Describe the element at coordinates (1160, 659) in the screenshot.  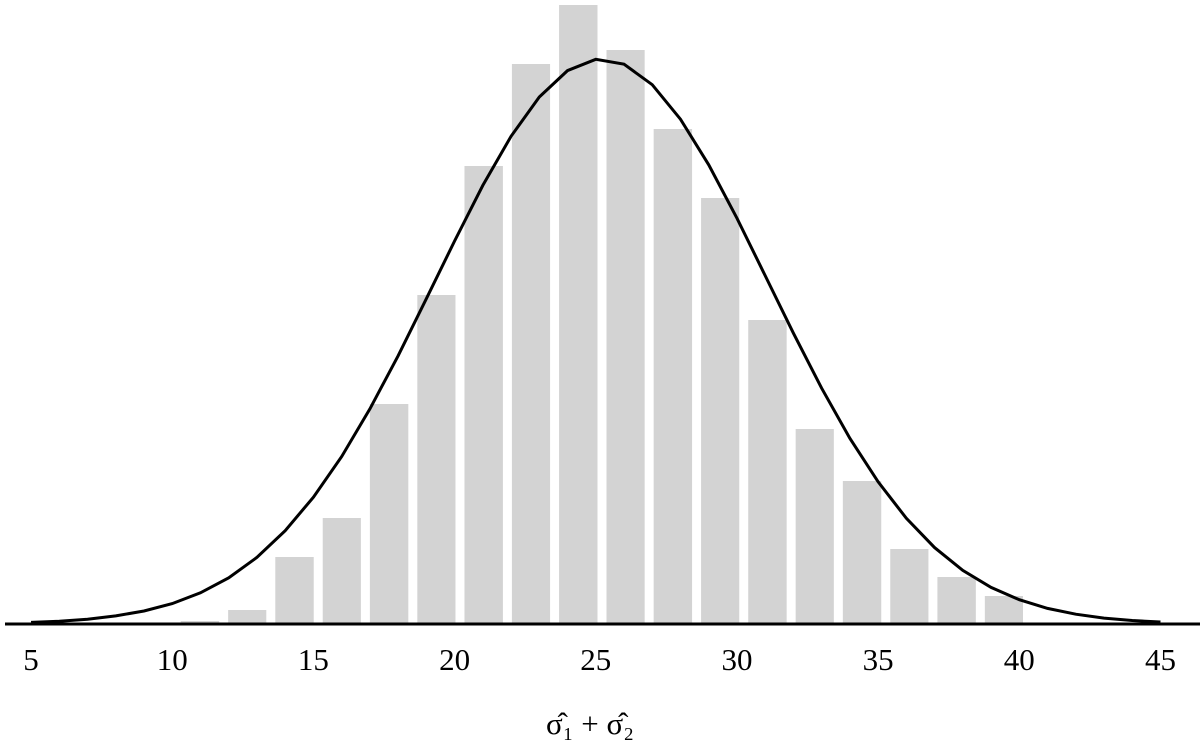
I see `x-tick-label: 45` at that location.